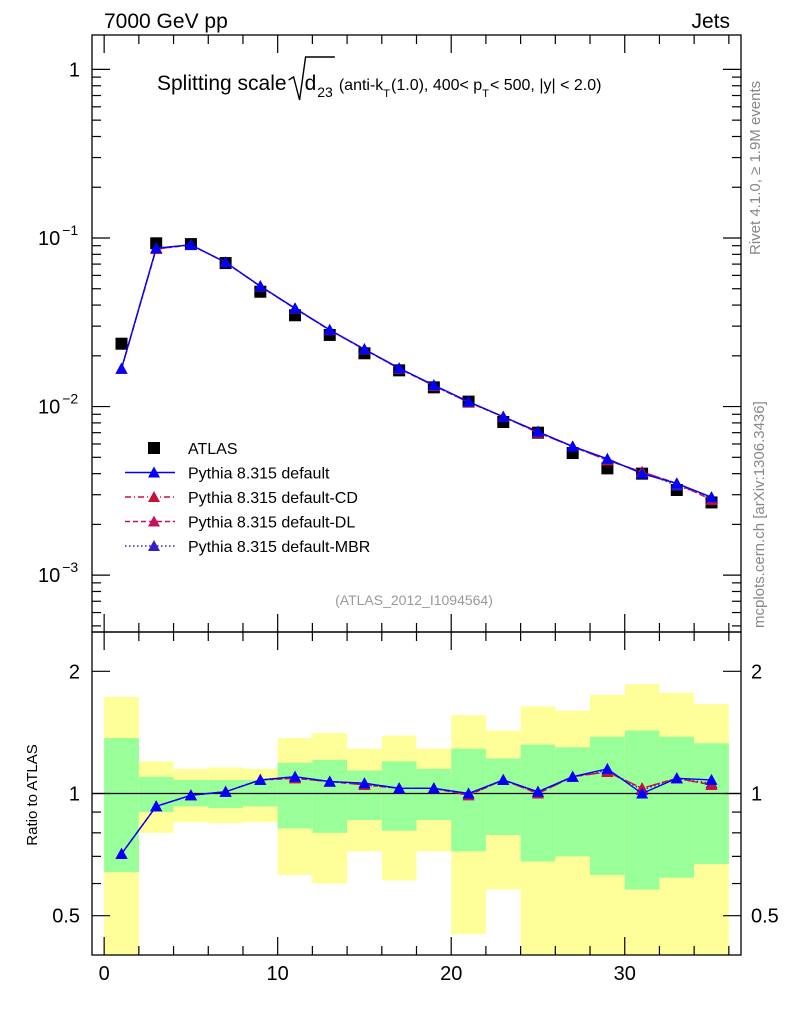 This screenshot has height=1024, width=786. What do you see at coordinates (166, 21) in the screenshot?
I see `header-left: 7000 GeV pp` at bounding box center [166, 21].